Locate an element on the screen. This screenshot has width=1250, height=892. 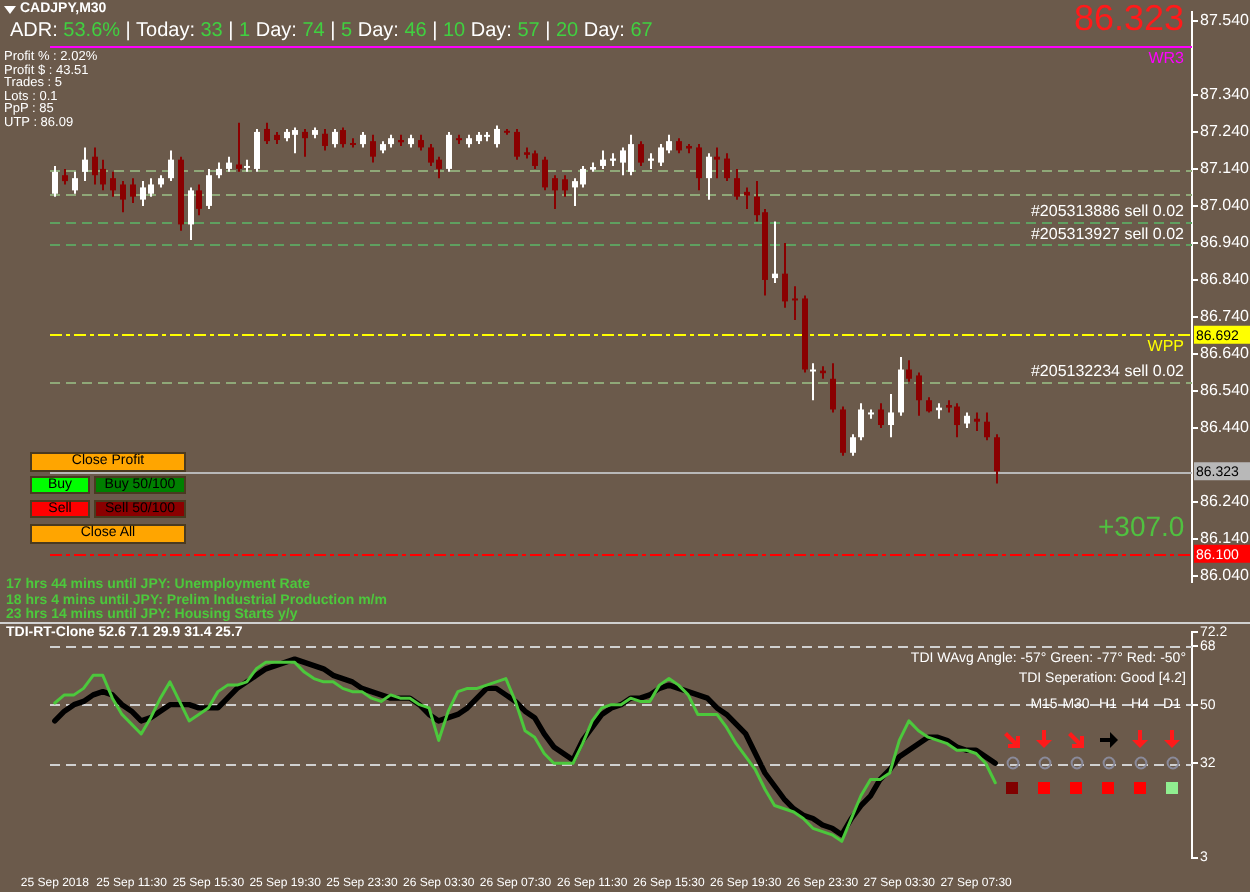
y-tick-label: 86.840 is located at coordinates (1225, 279).